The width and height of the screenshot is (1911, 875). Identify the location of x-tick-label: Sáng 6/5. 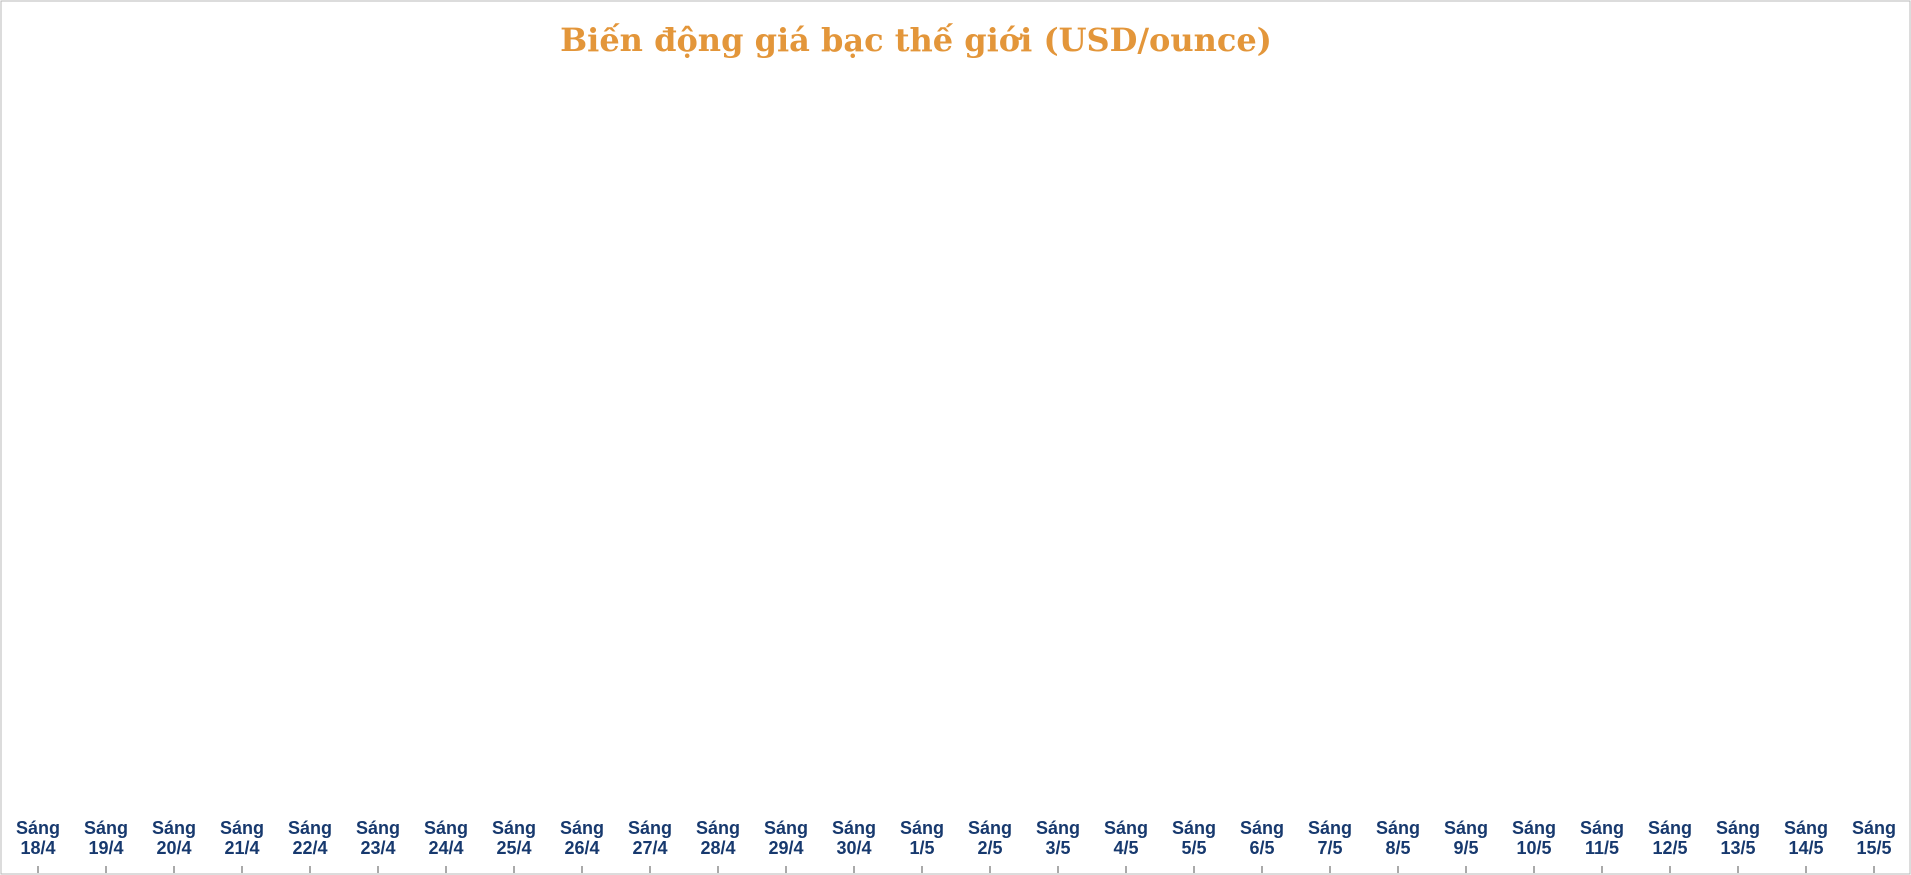
(1262, 838).